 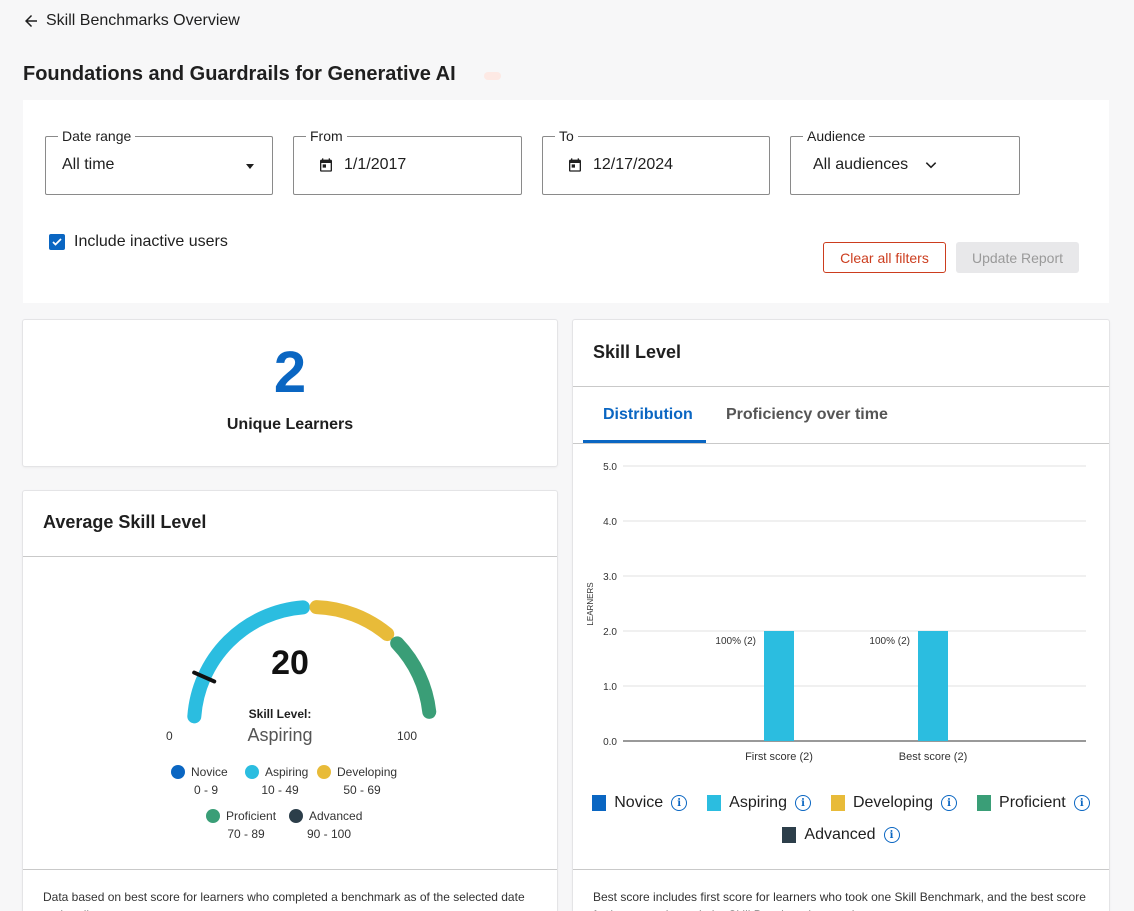 What do you see at coordinates (367, 772) in the screenshot?
I see `legend-name: Developing` at bounding box center [367, 772].